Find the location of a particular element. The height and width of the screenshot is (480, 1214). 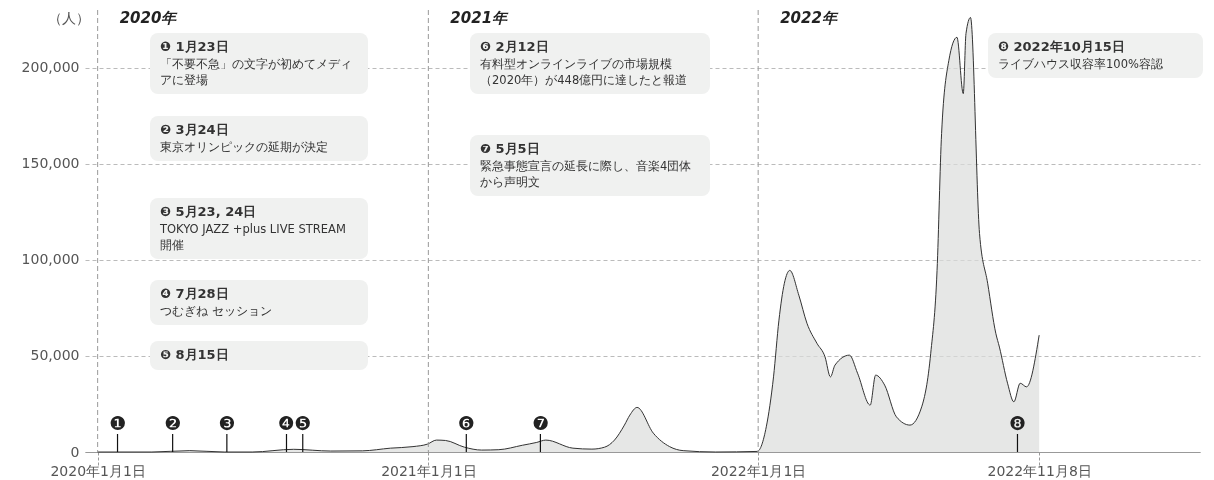

annotation: ❹ 7月28日 is located at coordinates (195, 294).